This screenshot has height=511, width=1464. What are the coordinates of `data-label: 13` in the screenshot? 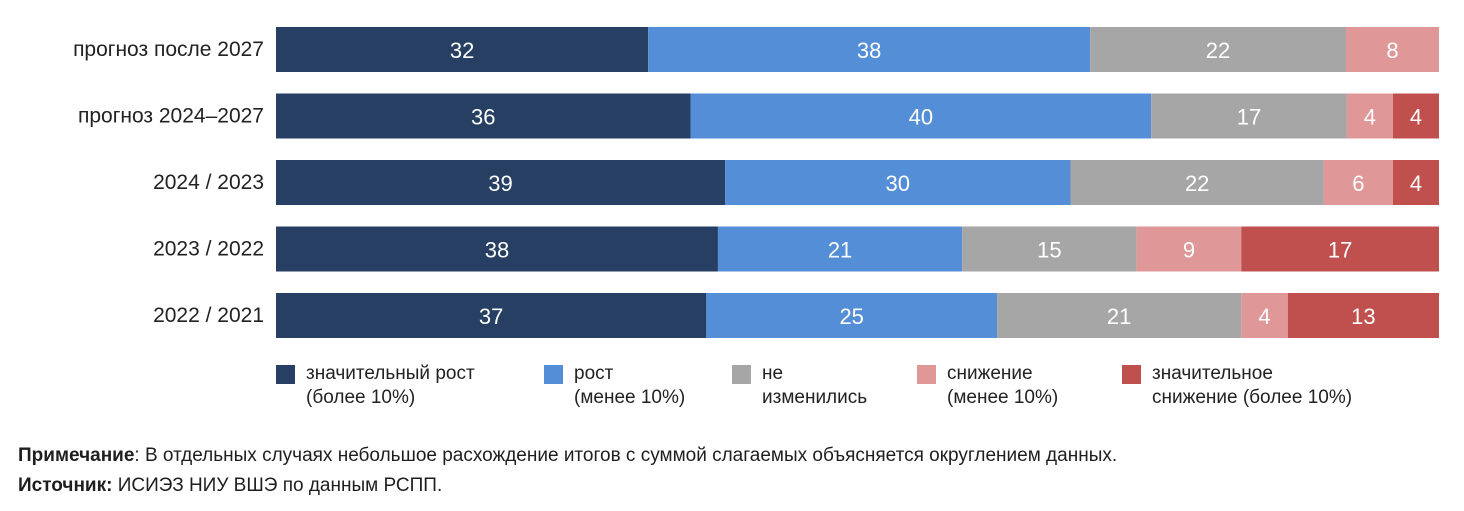 It's located at (1363, 316).